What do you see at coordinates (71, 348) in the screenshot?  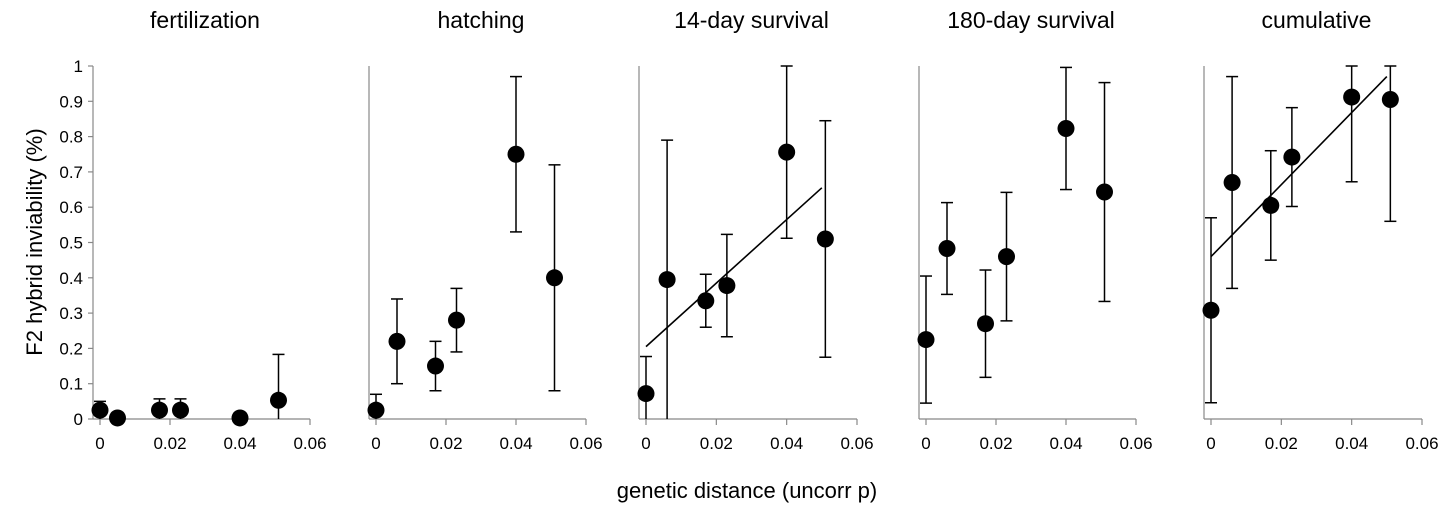 I see `y-tick-label: 0.2` at bounding box center [71, 348].